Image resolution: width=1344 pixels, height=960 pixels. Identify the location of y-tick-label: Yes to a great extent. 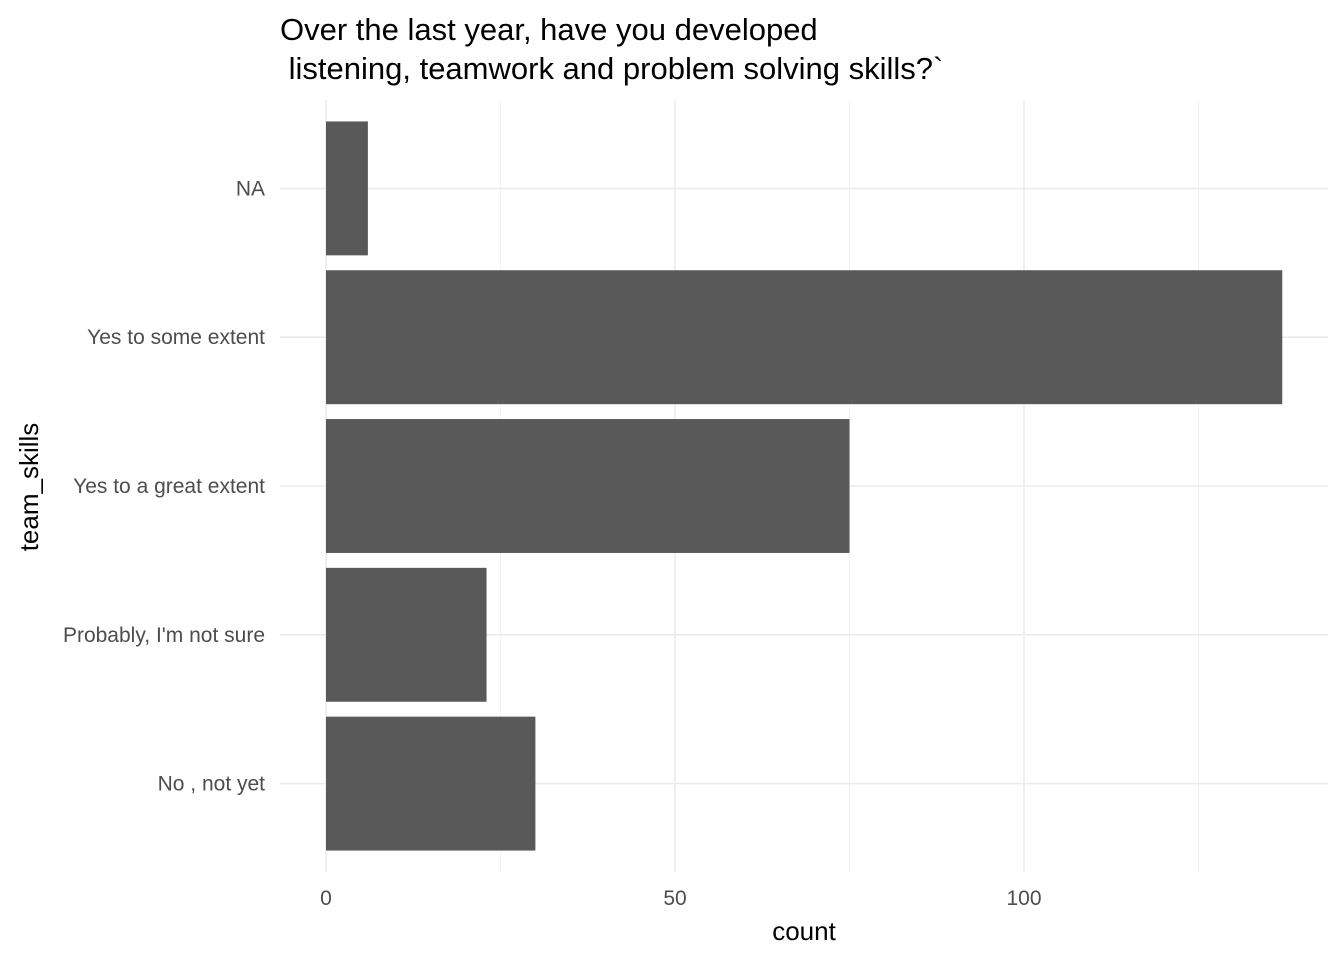
(169, 486).